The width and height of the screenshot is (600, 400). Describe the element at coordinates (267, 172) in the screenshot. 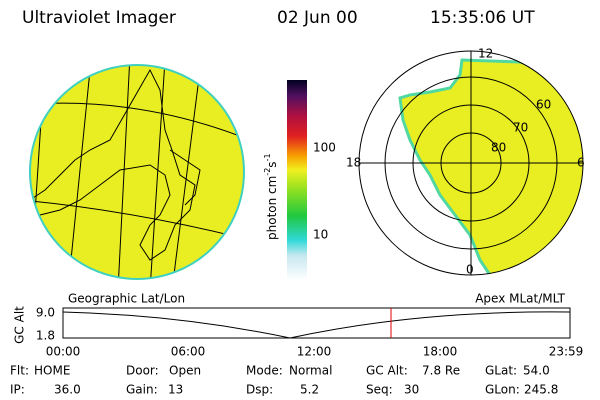

I see `label-sup: -2` at that location.